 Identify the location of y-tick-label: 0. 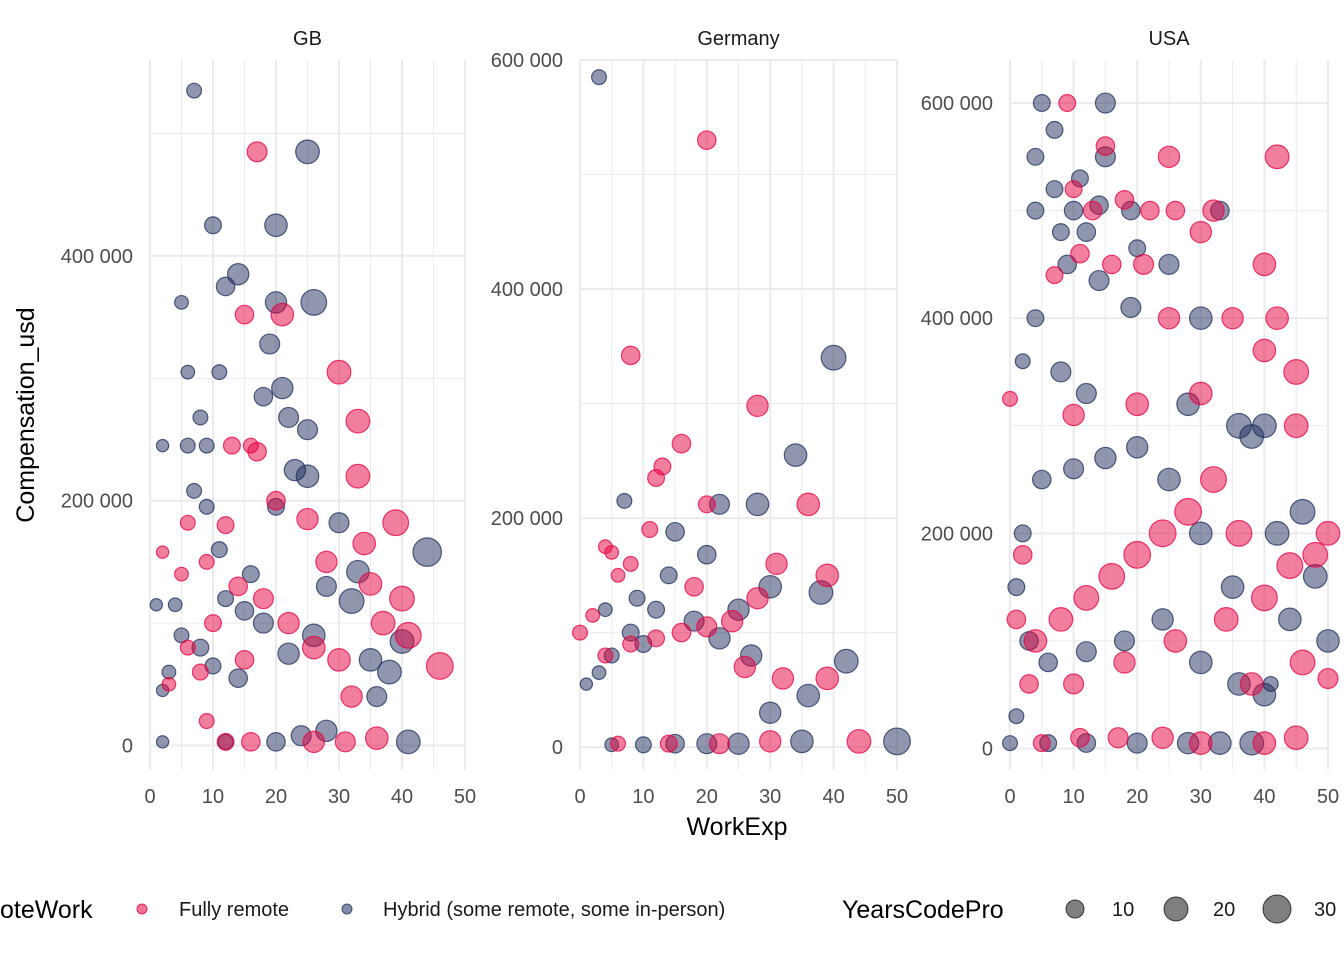
(987, 749).